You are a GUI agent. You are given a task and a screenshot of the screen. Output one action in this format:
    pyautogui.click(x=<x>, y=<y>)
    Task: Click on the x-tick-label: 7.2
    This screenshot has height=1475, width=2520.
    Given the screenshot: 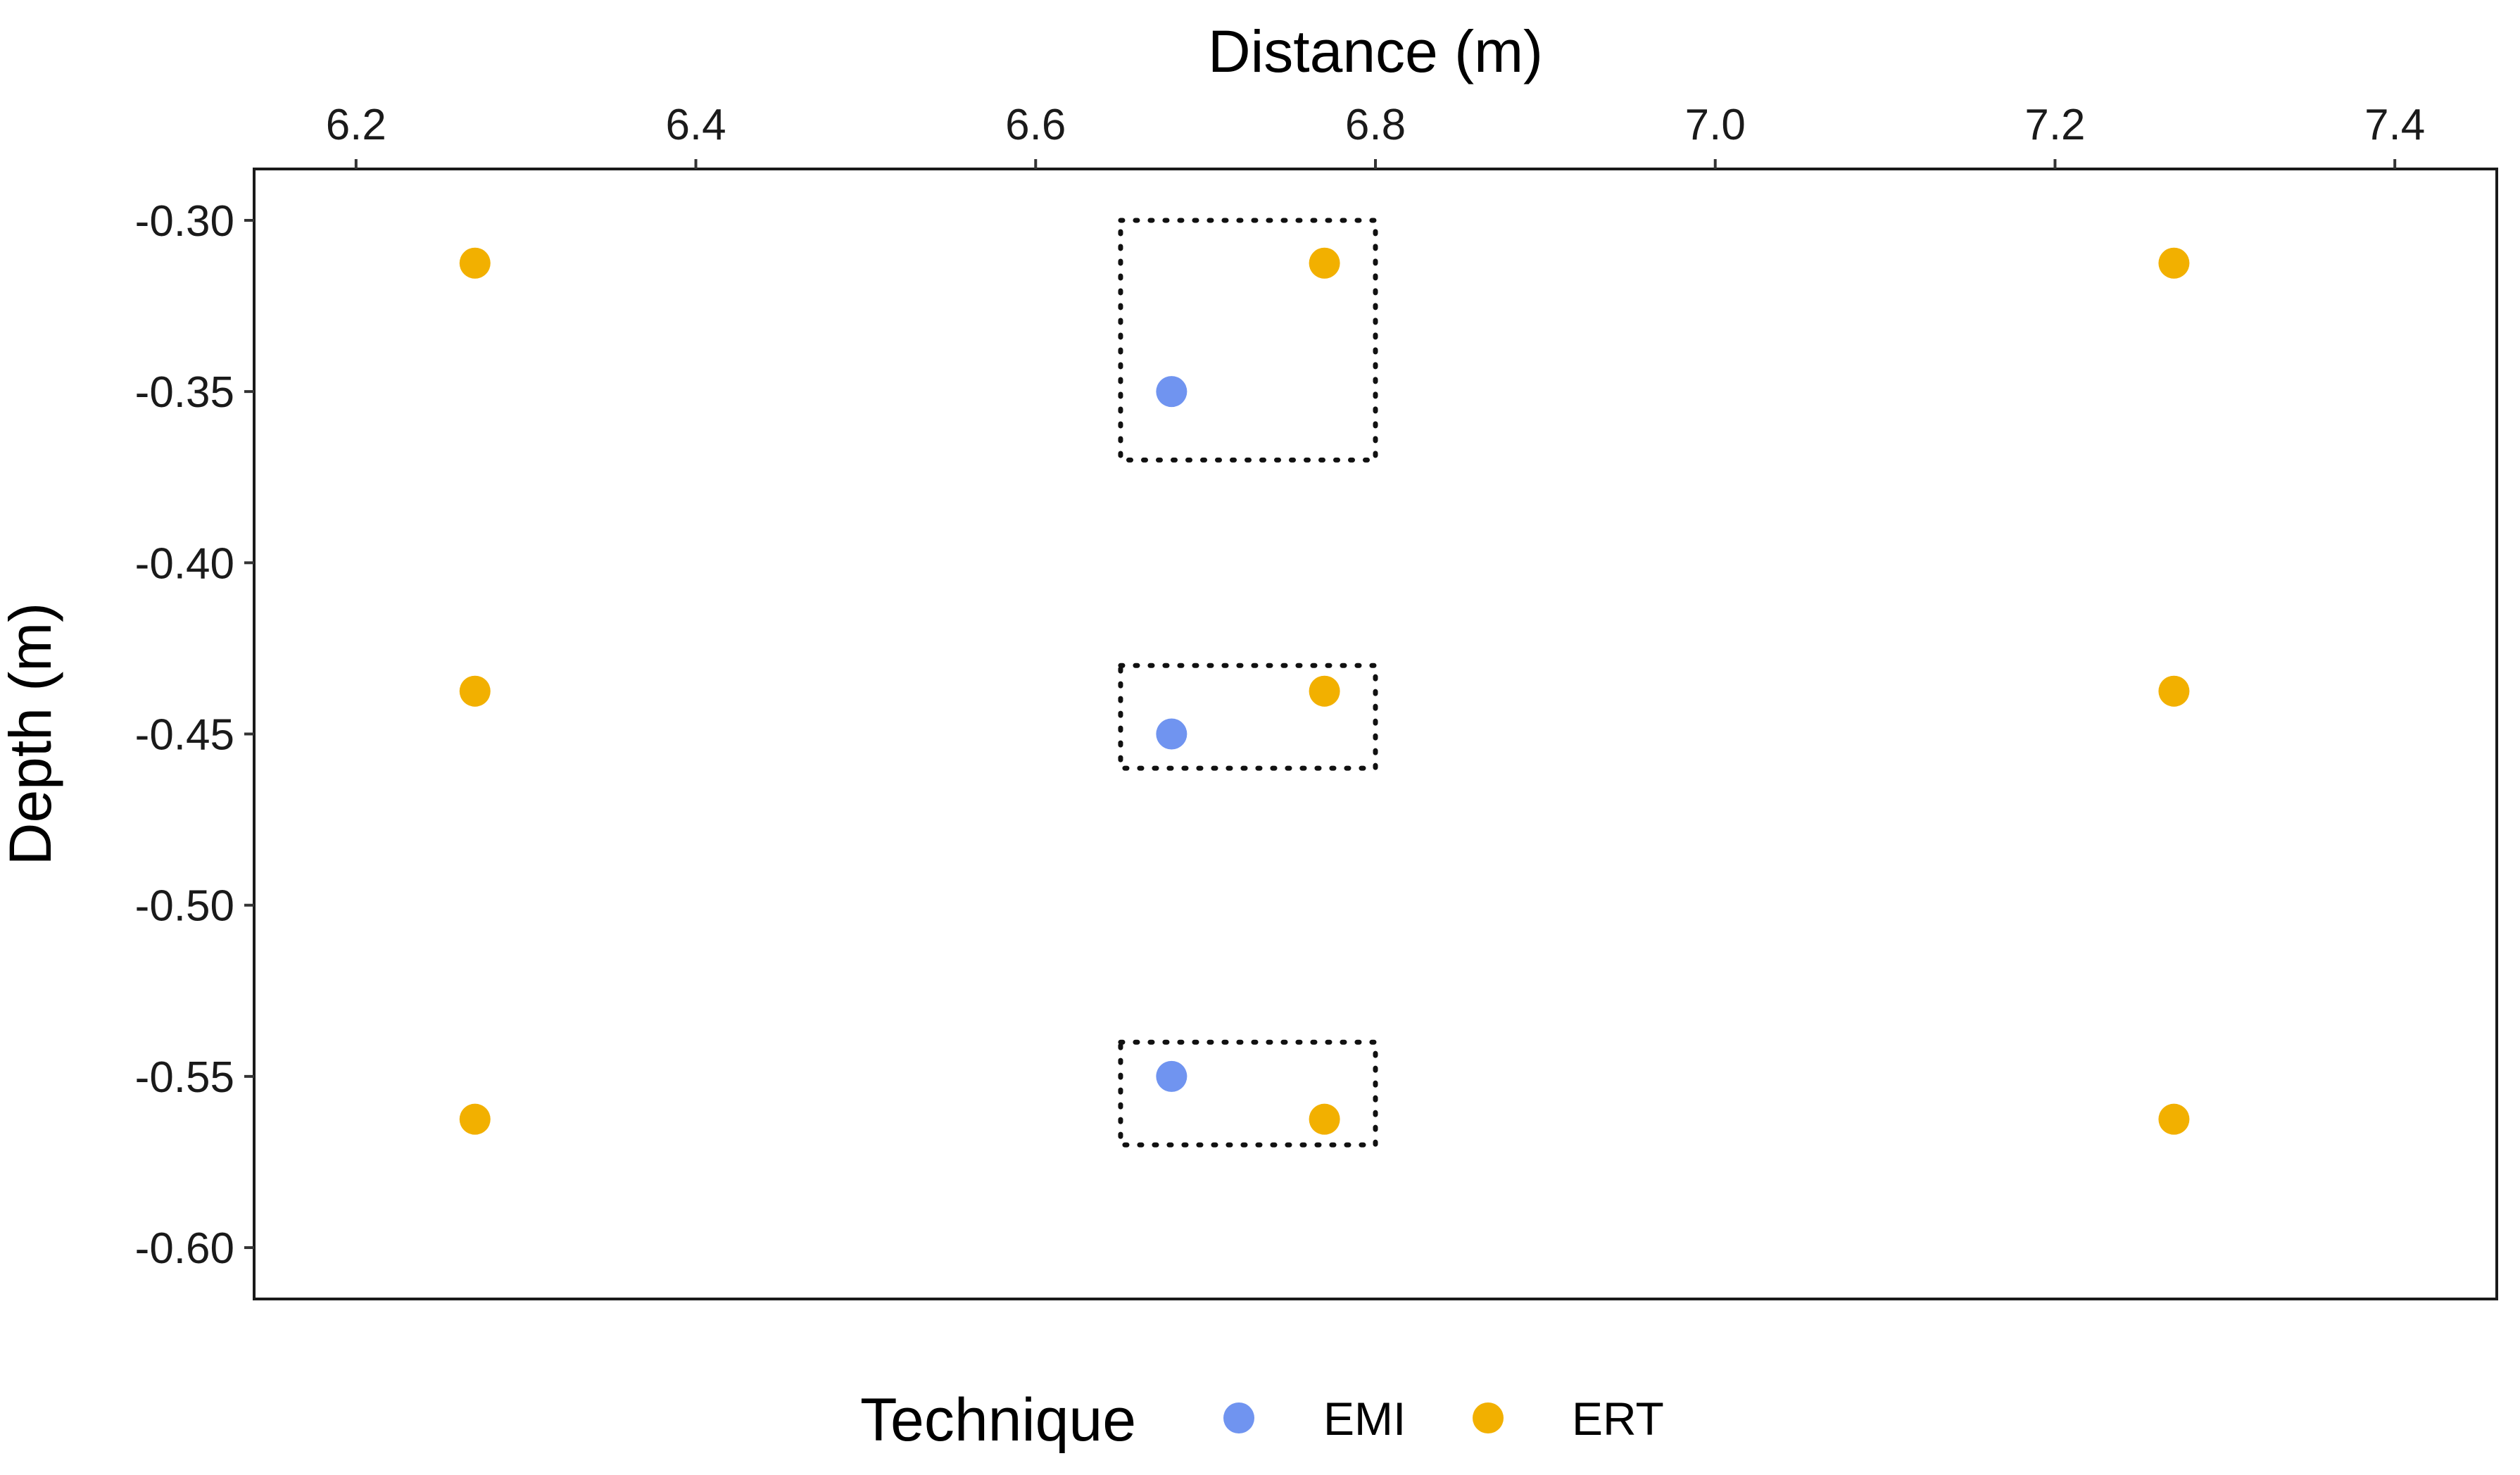 What is the action you would take?
    pyautogui.click(x=2054, y=125)
    